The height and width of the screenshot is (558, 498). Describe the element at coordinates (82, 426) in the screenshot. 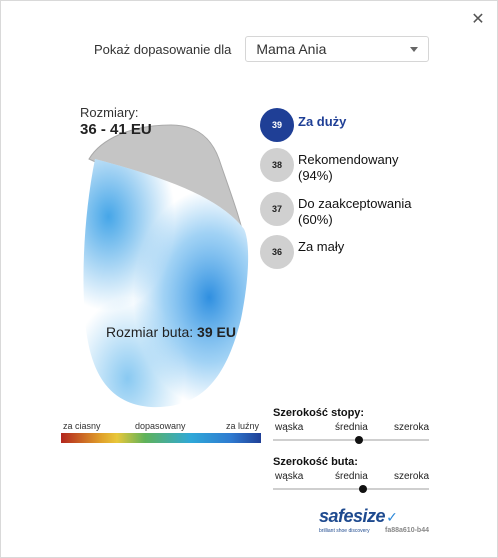

I see `fit-scale-tight: za ciasny` at that location.